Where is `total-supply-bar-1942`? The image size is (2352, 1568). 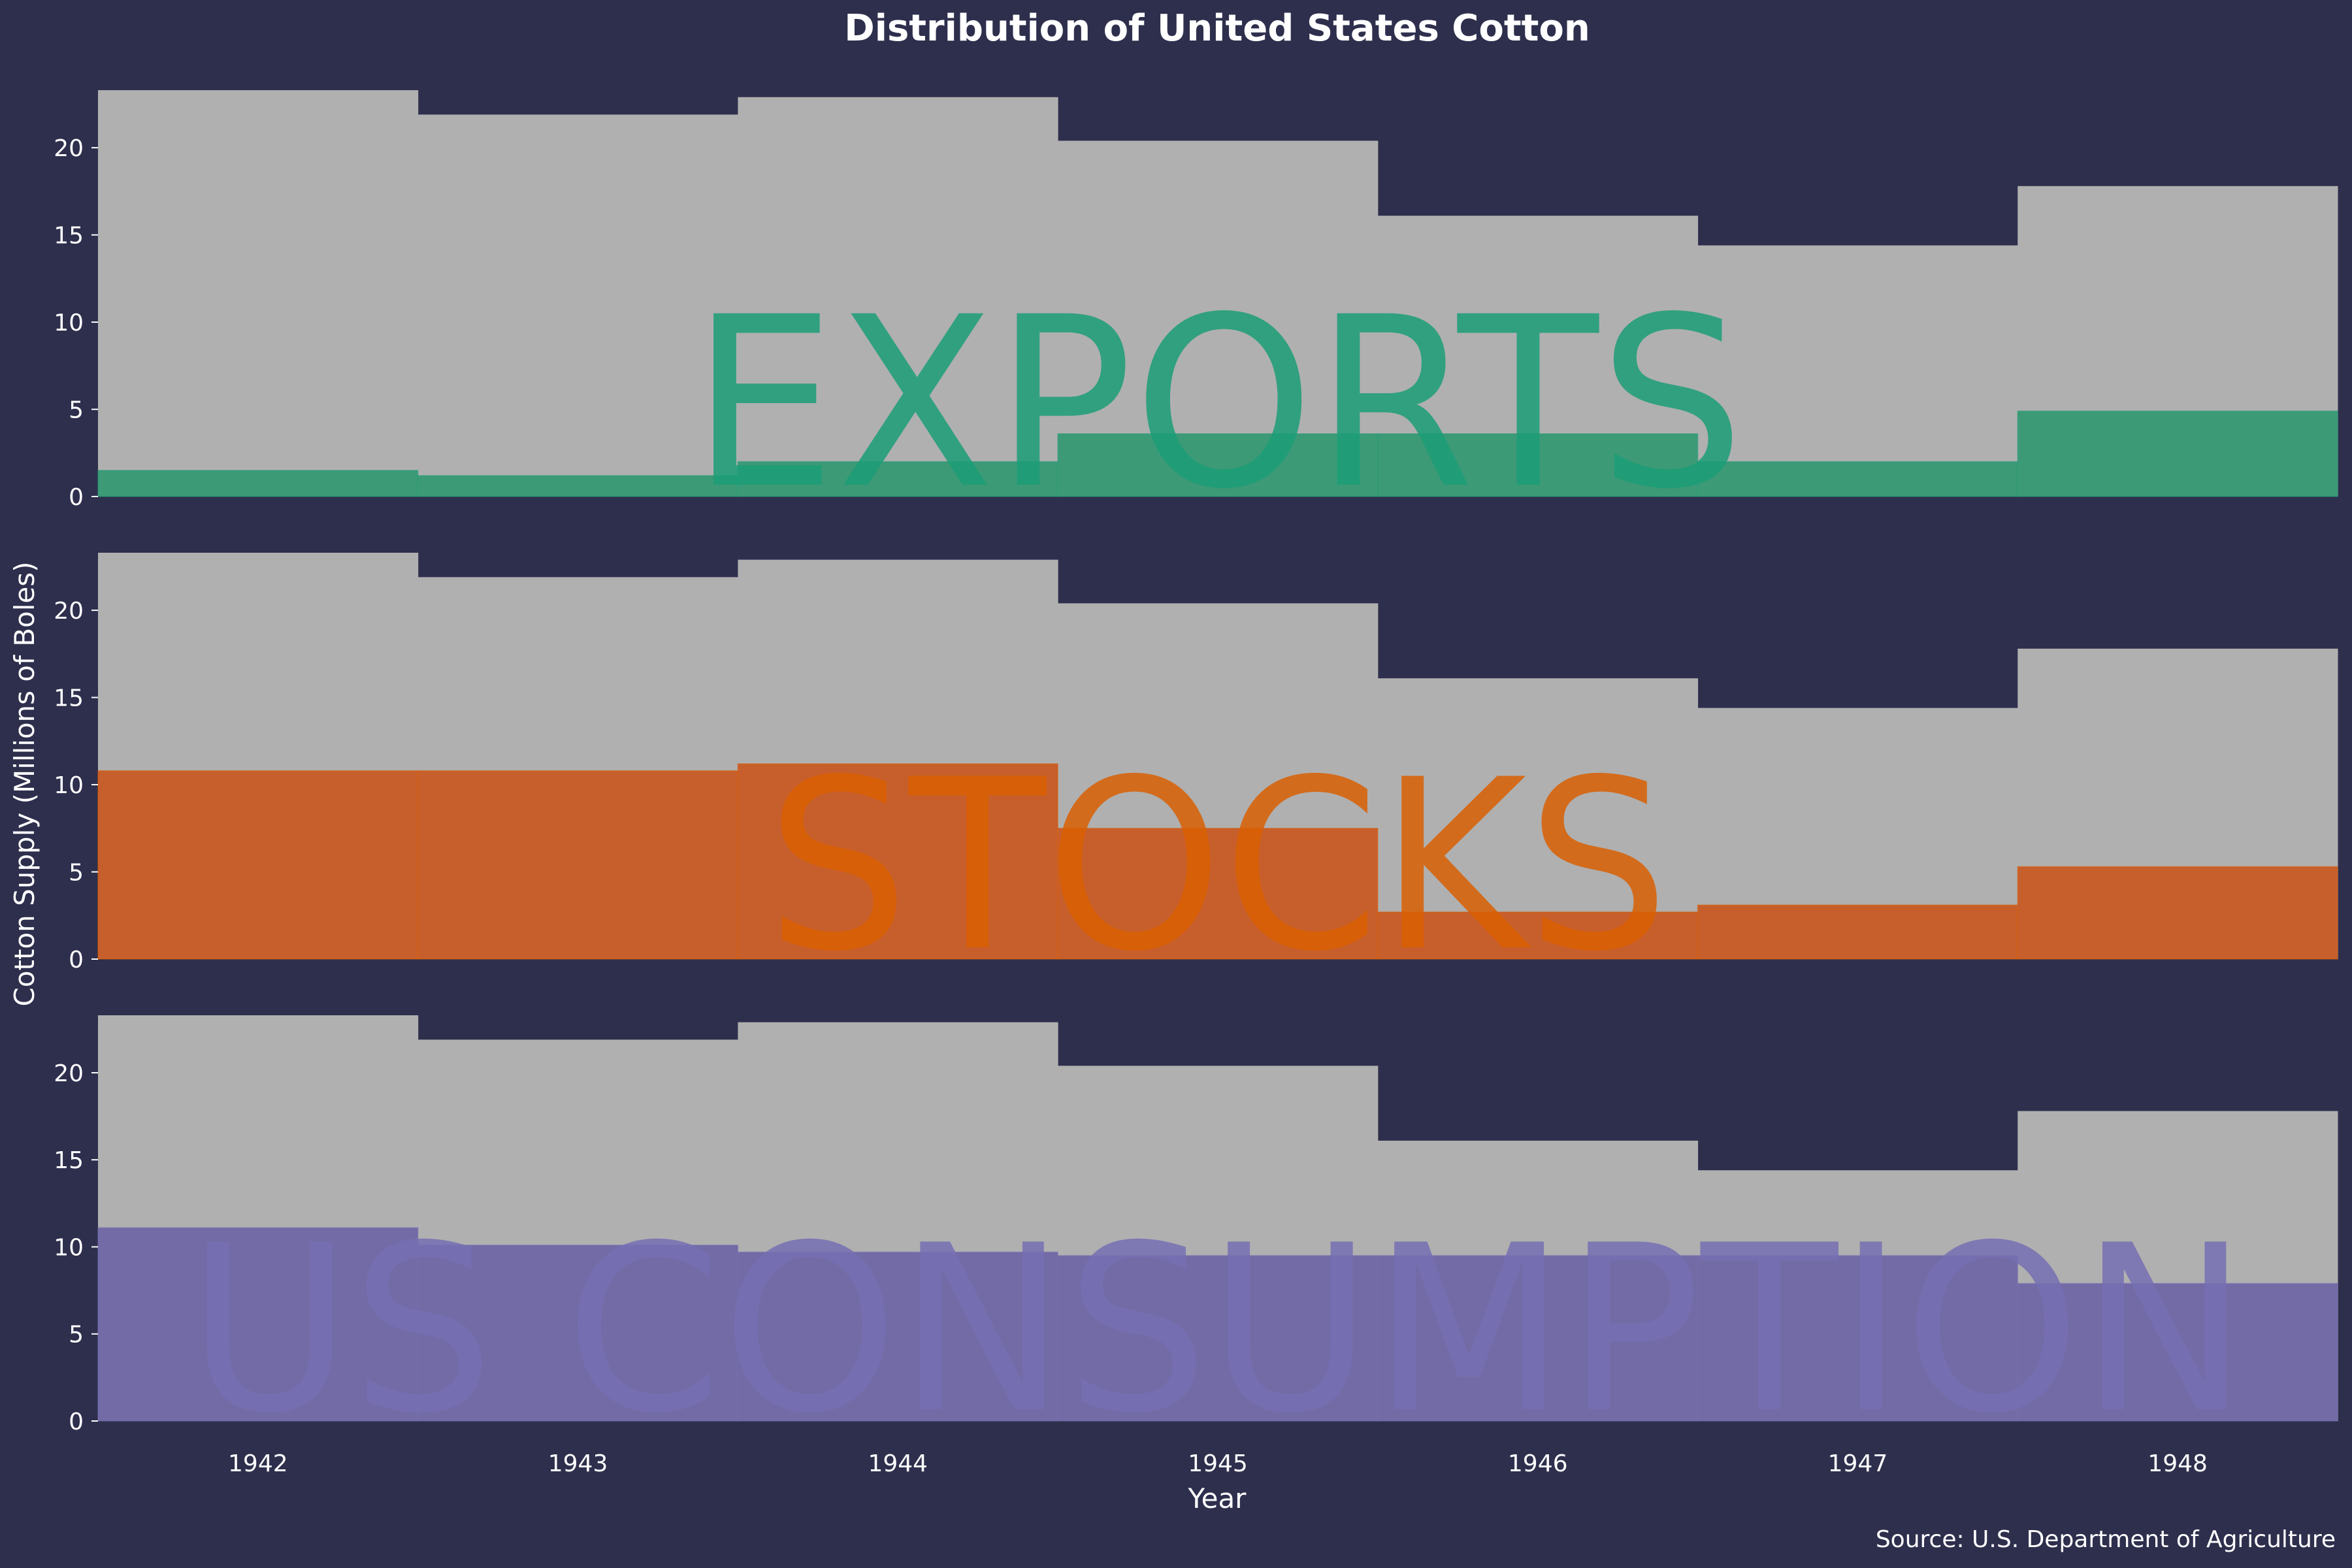 total-supply-bar-1942 is located at coordinates (258, 293).